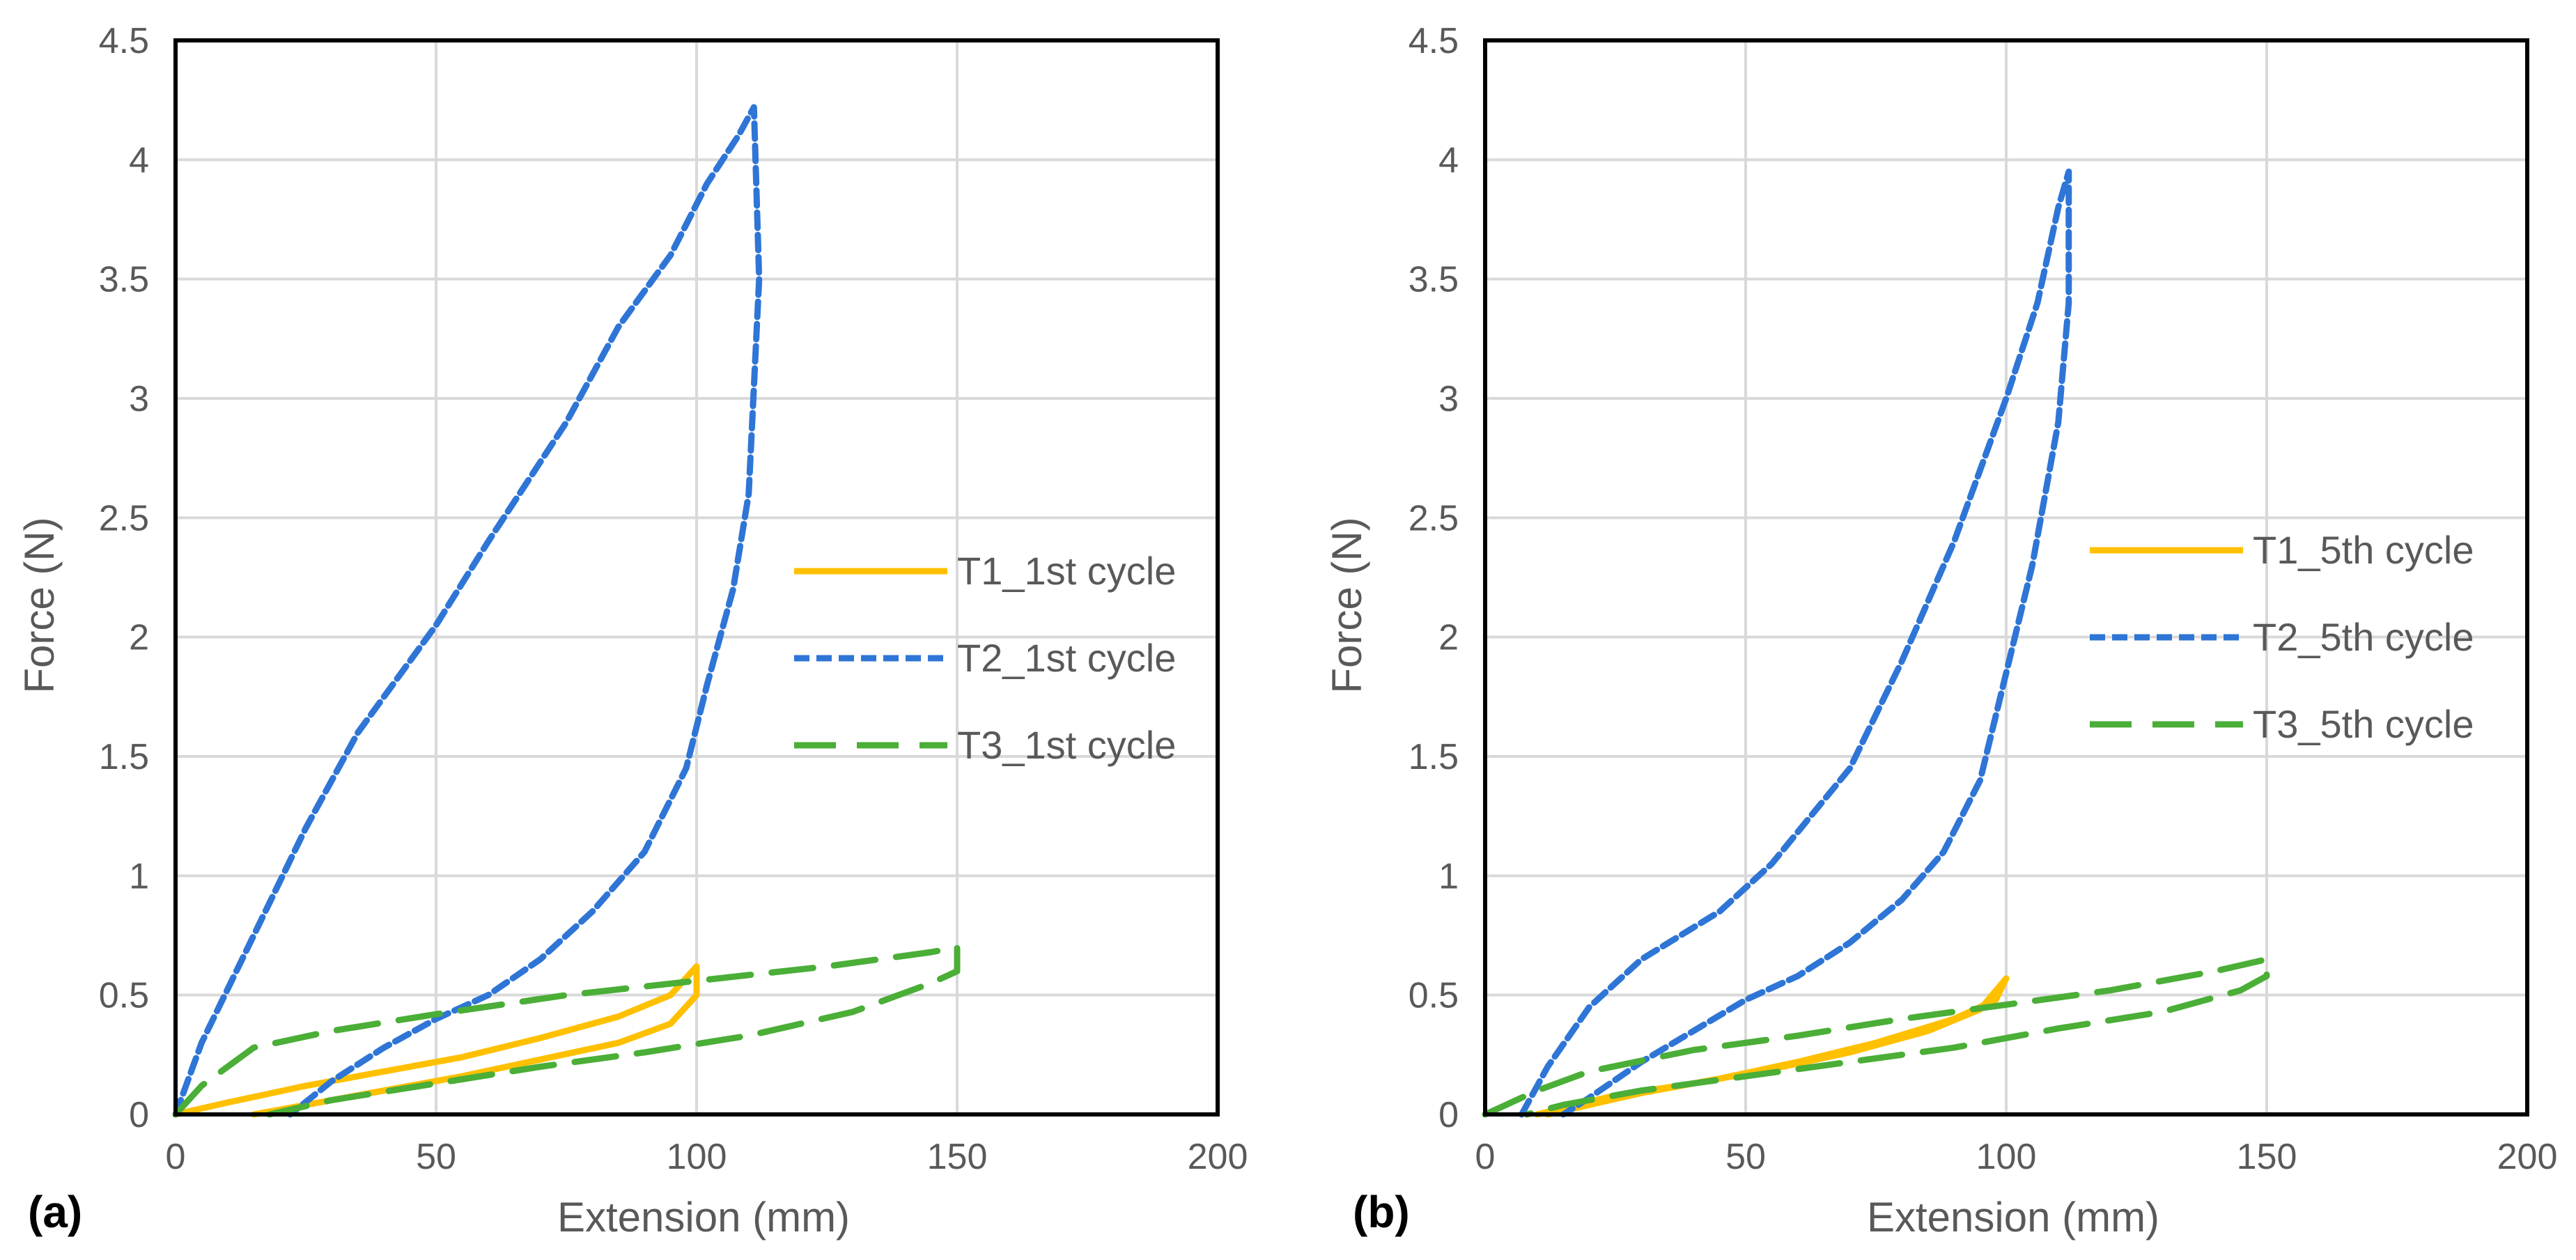 The image size is (2576, 1260). What do you see at coordinates (1066, 658) in the screenshot?
I see `legend-label-2: T2_1st cycle` at bounding box center [1066, 658].